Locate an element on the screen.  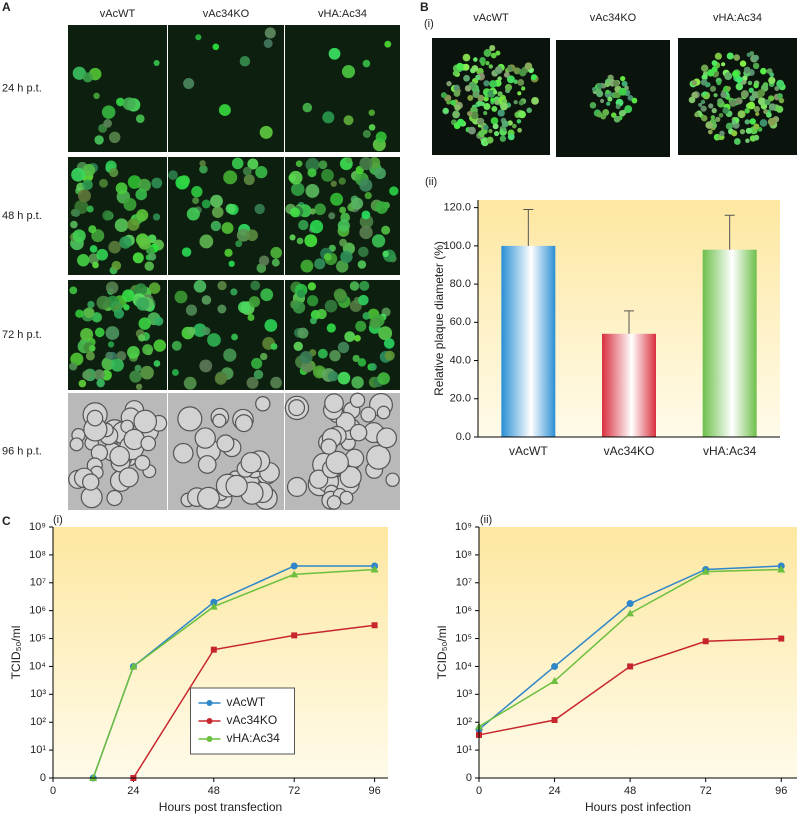
x-tick-label: 24 is located at coordinates (133, 791).